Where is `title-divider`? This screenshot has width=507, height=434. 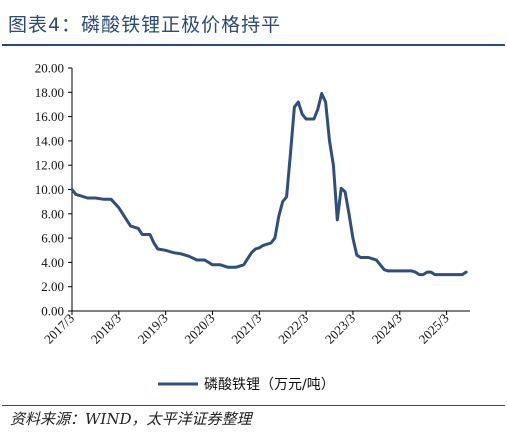 title-divider is located at coordinates (253, 45).